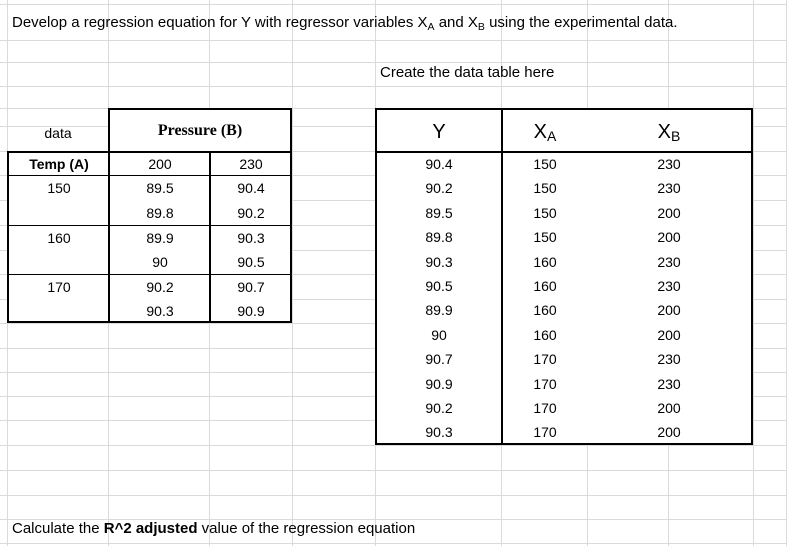 This screenshot has height=546, width=787. Describe the element at coordinates (160, 188) in the screenshot. I see `left-cell: 89.5` at that location.